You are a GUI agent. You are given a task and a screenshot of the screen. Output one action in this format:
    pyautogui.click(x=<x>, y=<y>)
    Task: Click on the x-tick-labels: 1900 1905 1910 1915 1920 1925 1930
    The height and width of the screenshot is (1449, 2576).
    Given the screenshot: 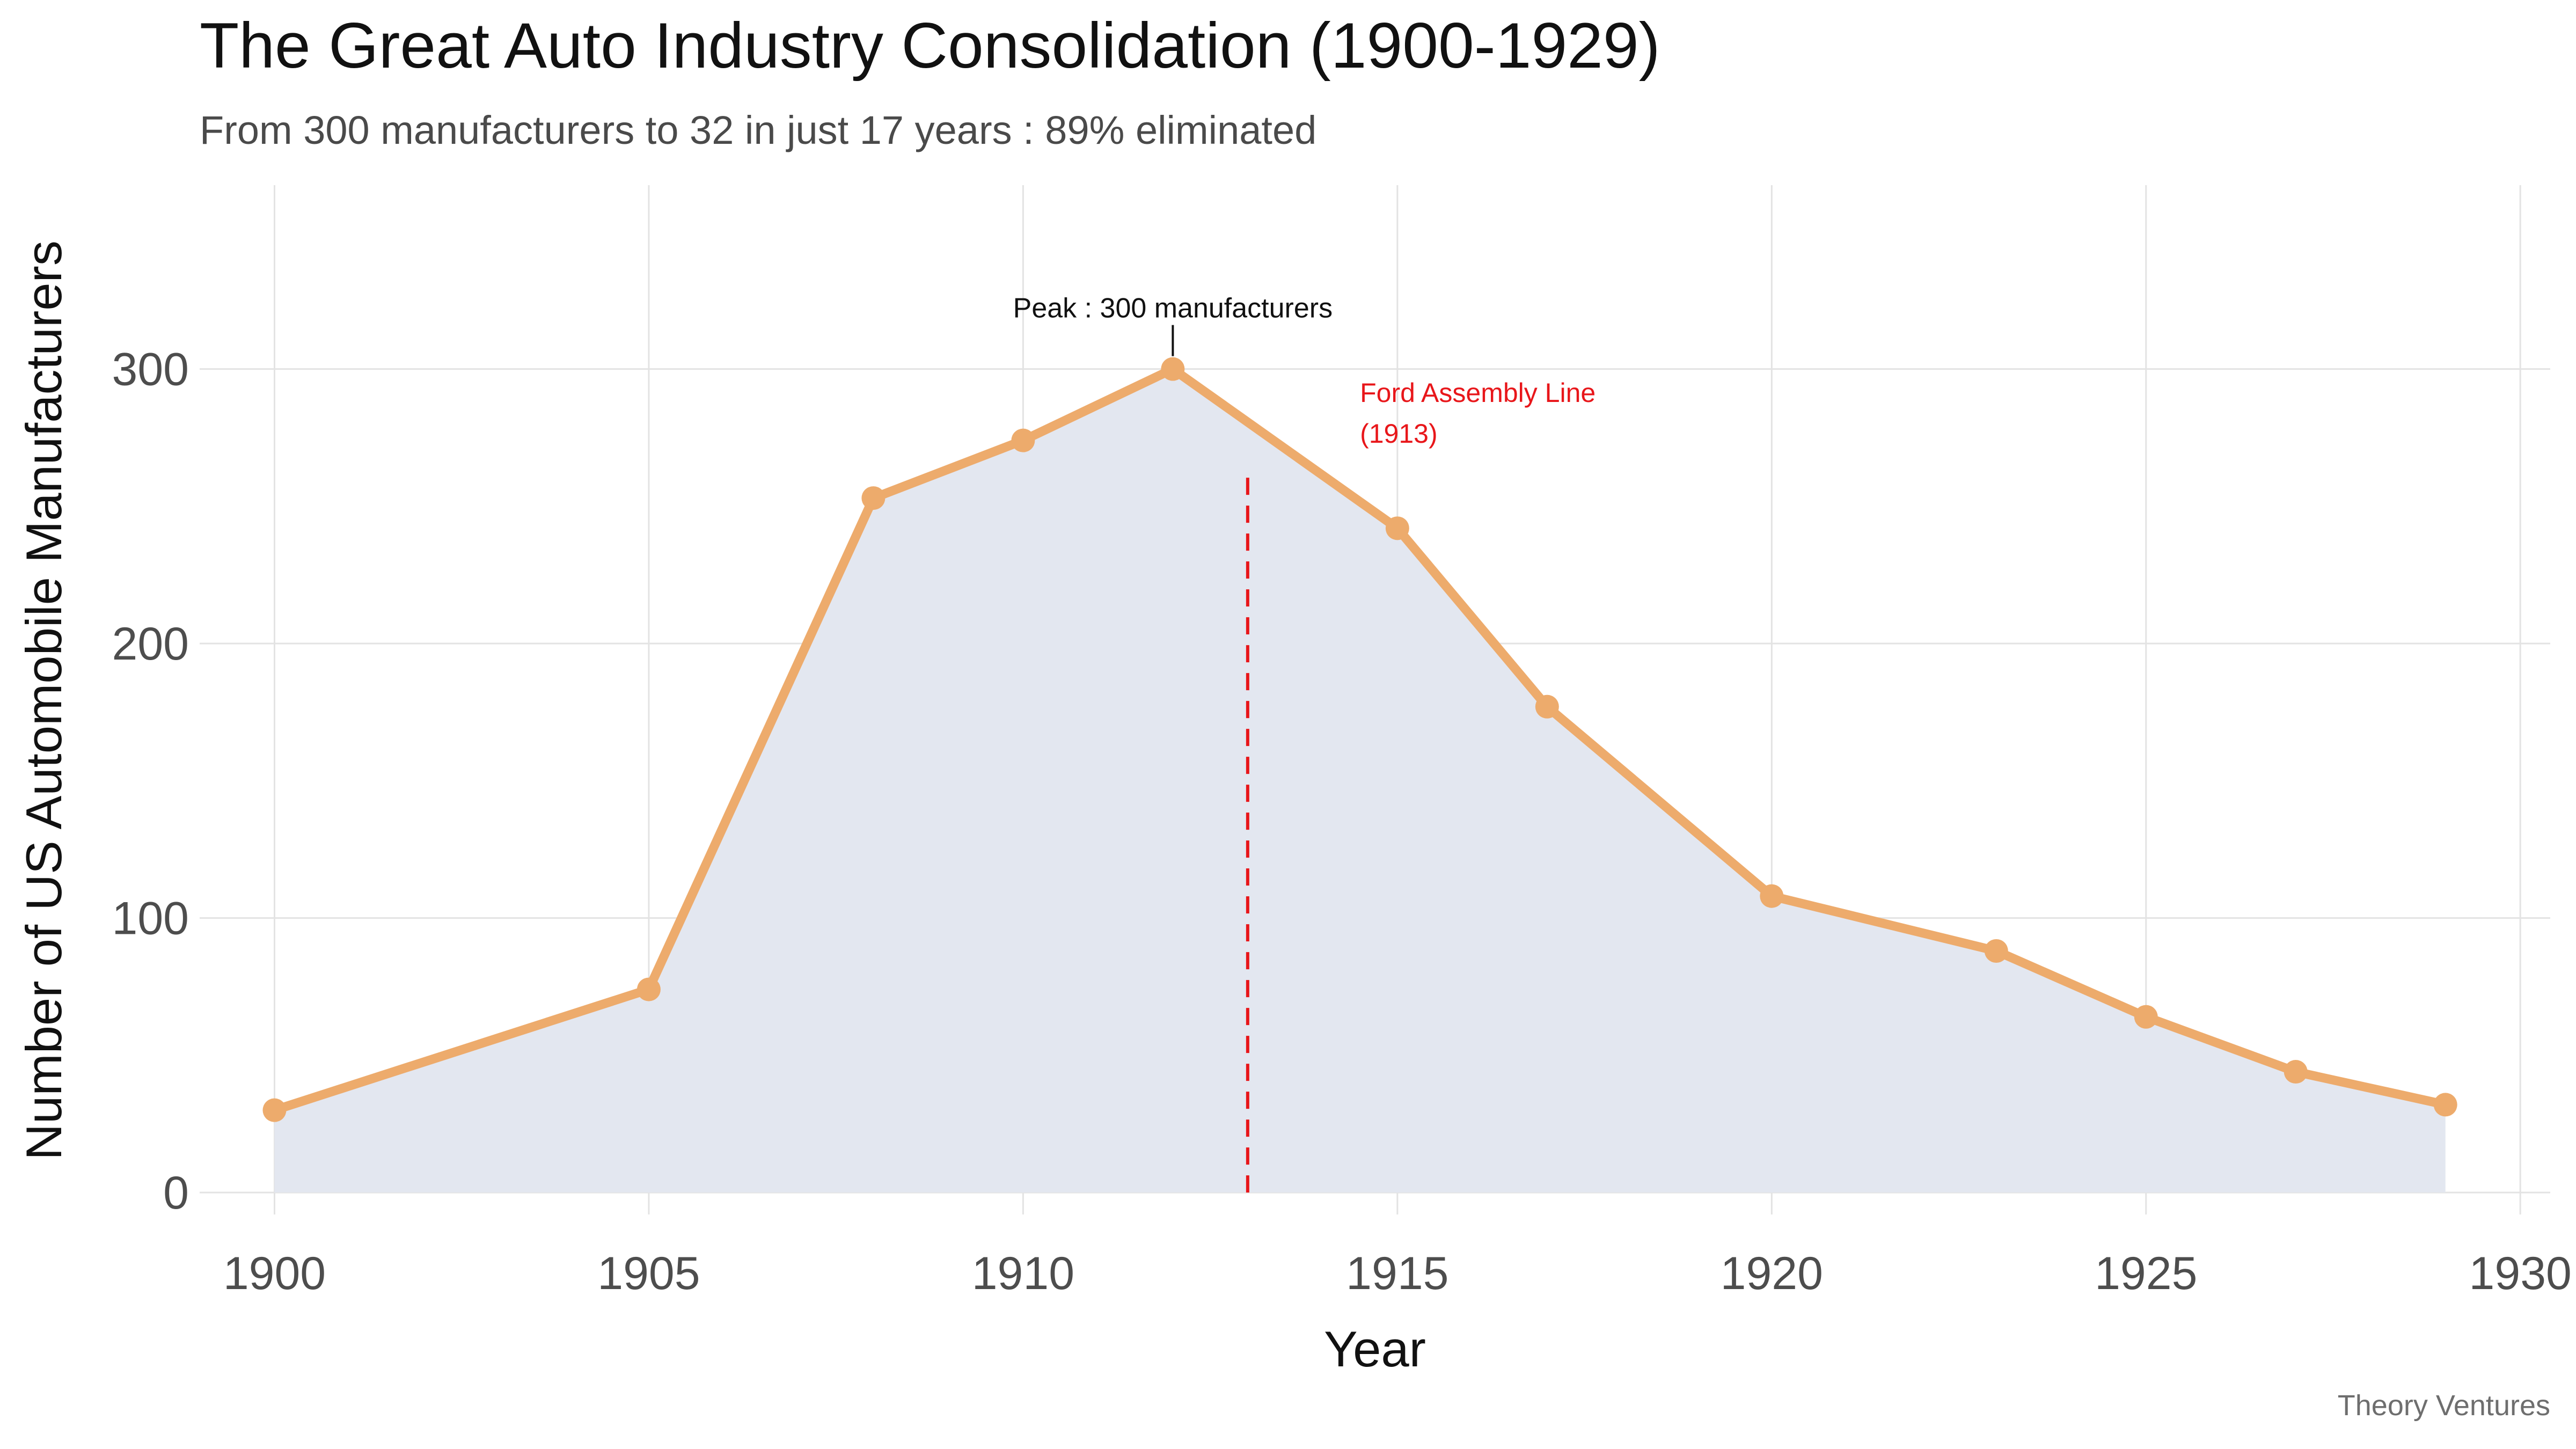 What is the action you would take?
    pyautogui.click(x=1397, y=1273)
    